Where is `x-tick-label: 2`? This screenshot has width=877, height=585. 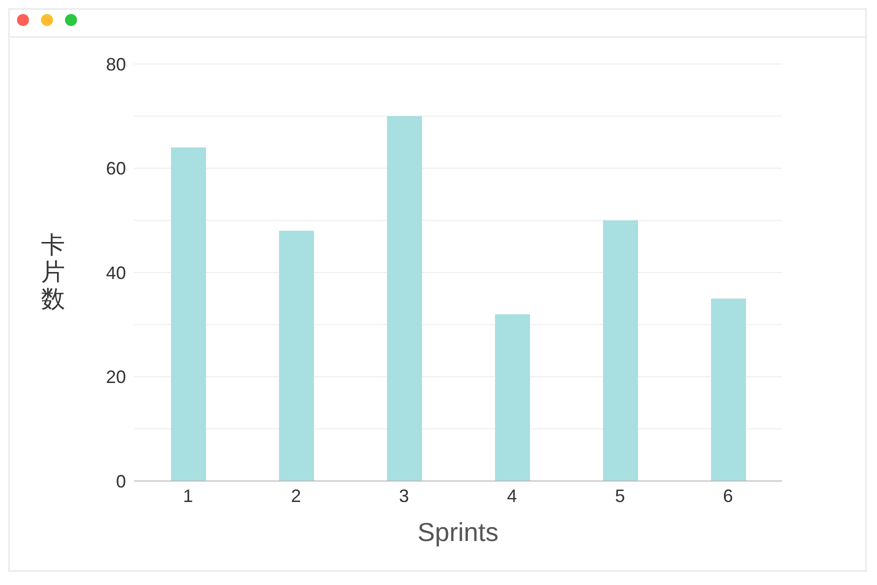
x-tick-label: 2 is located at coordinates (296, 496).